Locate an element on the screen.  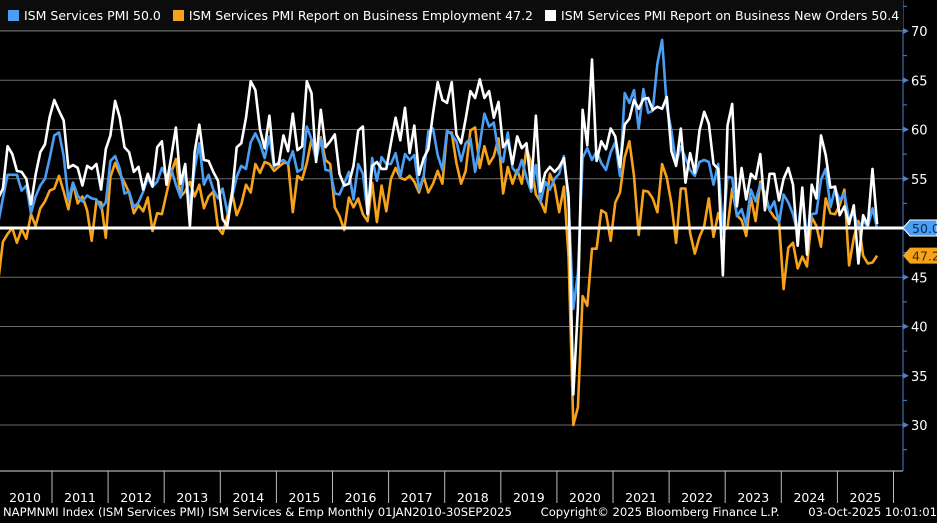
x-tick-label: 2020 is located at coordinates (585, 497).